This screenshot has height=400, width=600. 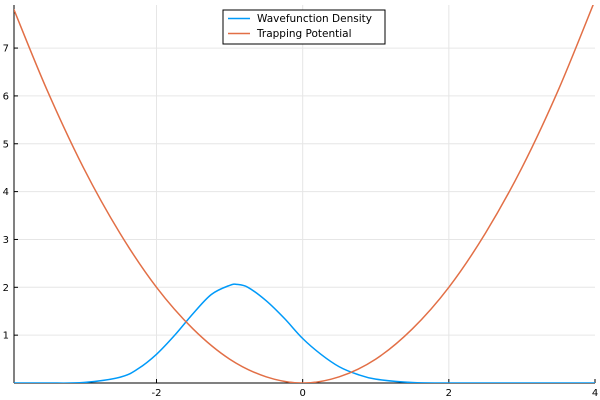 I want to click on legend-label-wavefunction-density: Wavefunction Density, so click(x=314, y=19).